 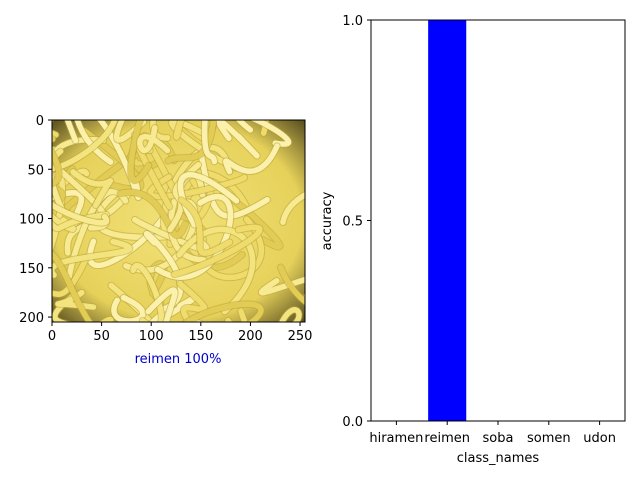 What do you see at coordinates (40, 121) in the screenshot?
I see `image-y-tick-label: 0` at bounding box center [40, 121].